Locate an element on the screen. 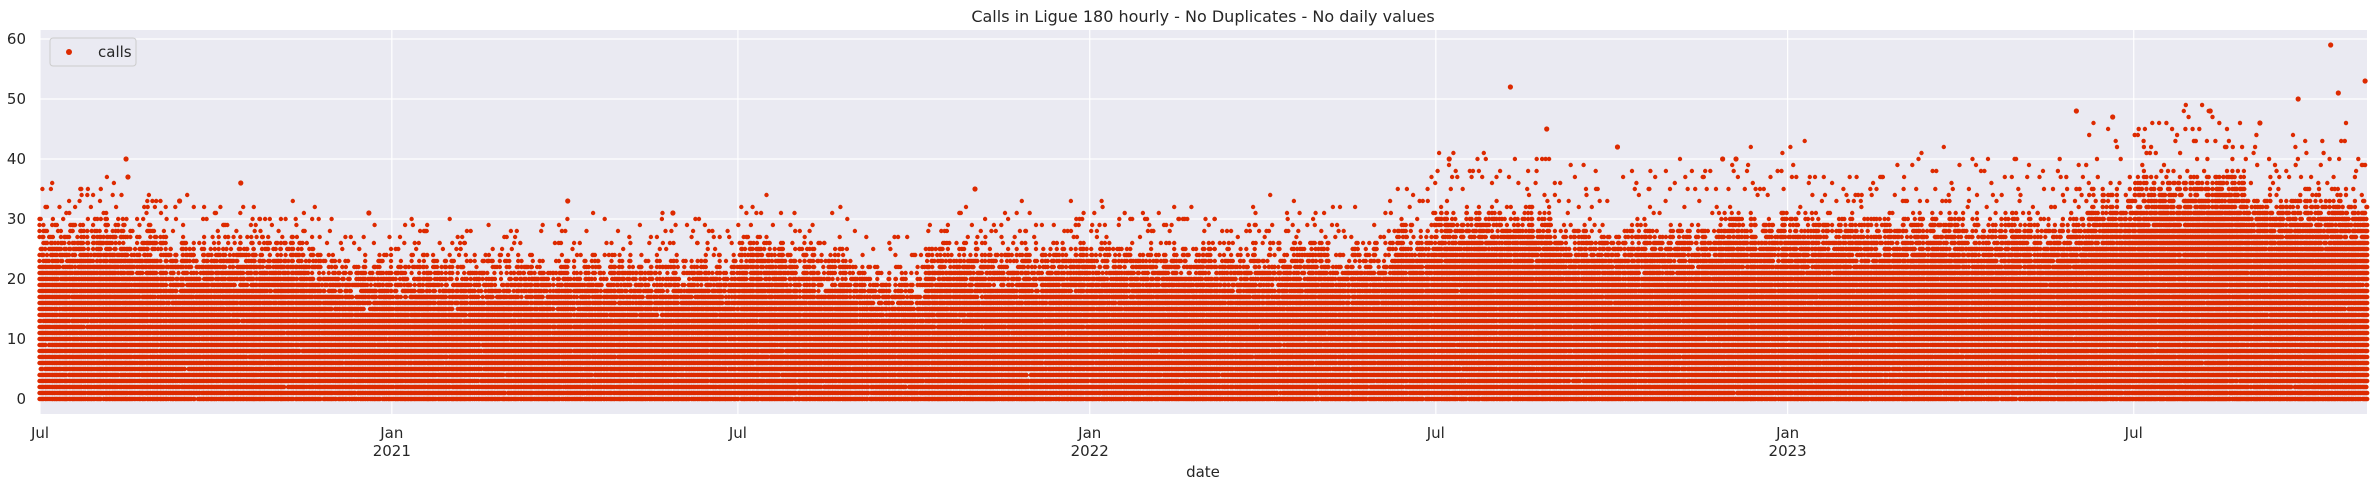 The image size is (2375, 489). x-tick-year-label: 2021 is located at coordinates (392, 451).